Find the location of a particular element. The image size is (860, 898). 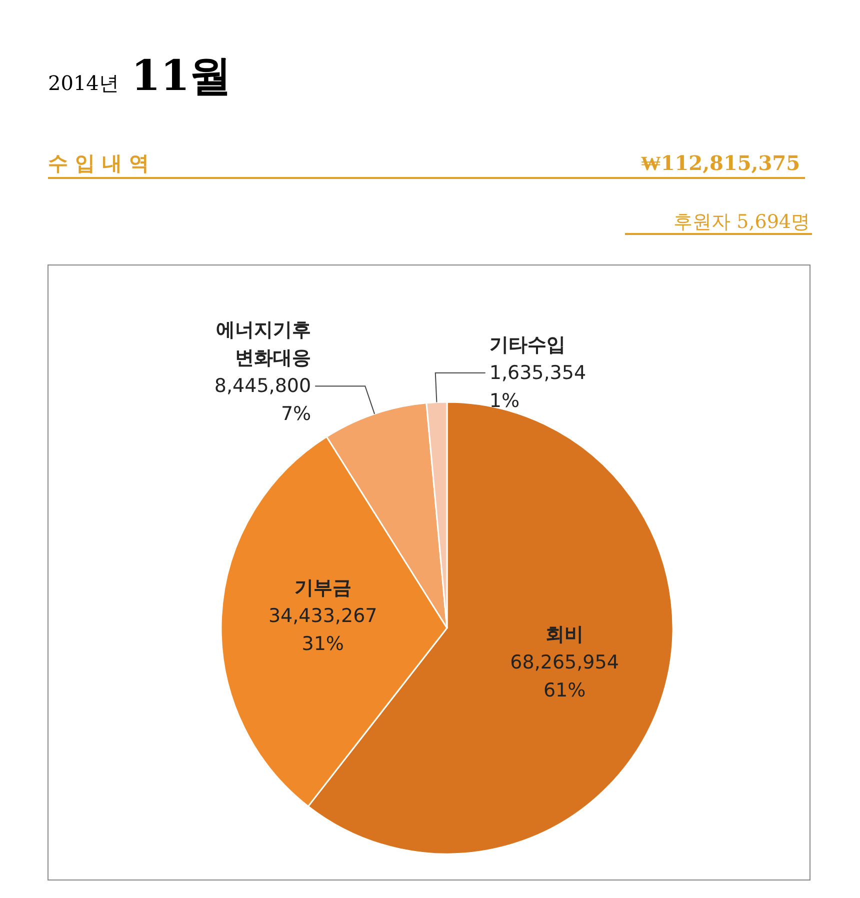

slice-label: 기타수입 is located at coordinates (527, 345).